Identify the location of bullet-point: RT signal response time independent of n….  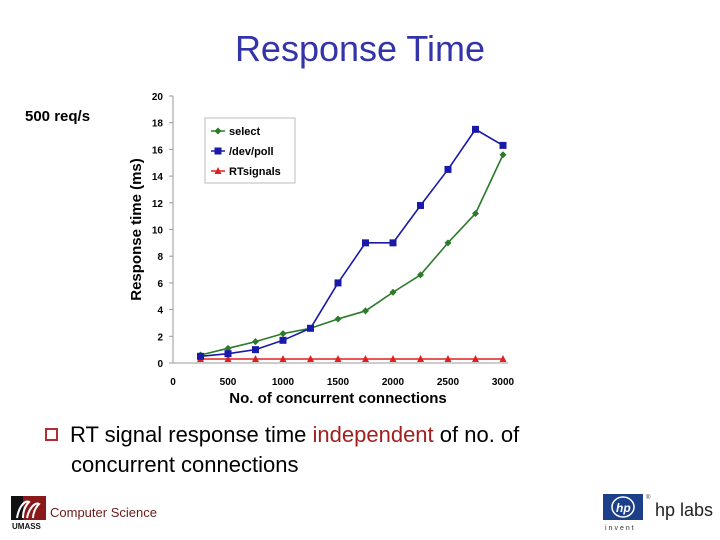
(345, 450).